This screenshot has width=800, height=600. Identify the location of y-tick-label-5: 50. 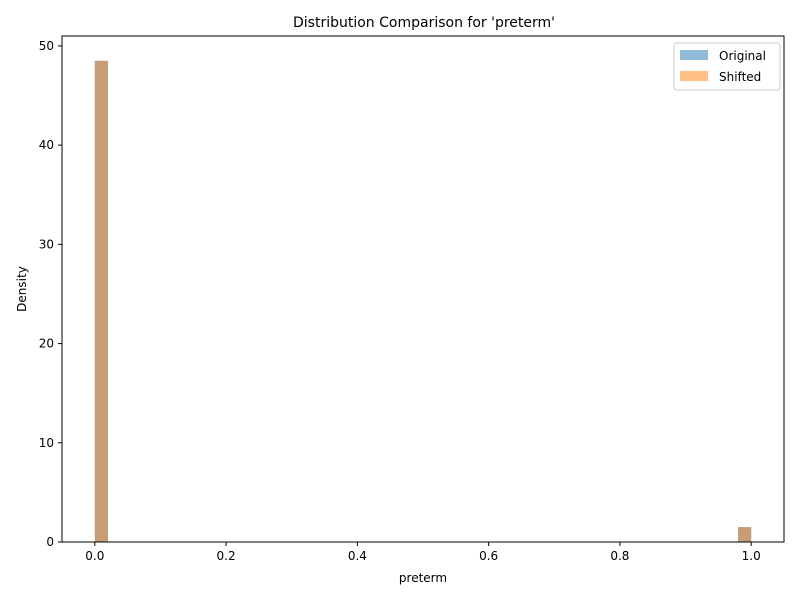
(46, 46).